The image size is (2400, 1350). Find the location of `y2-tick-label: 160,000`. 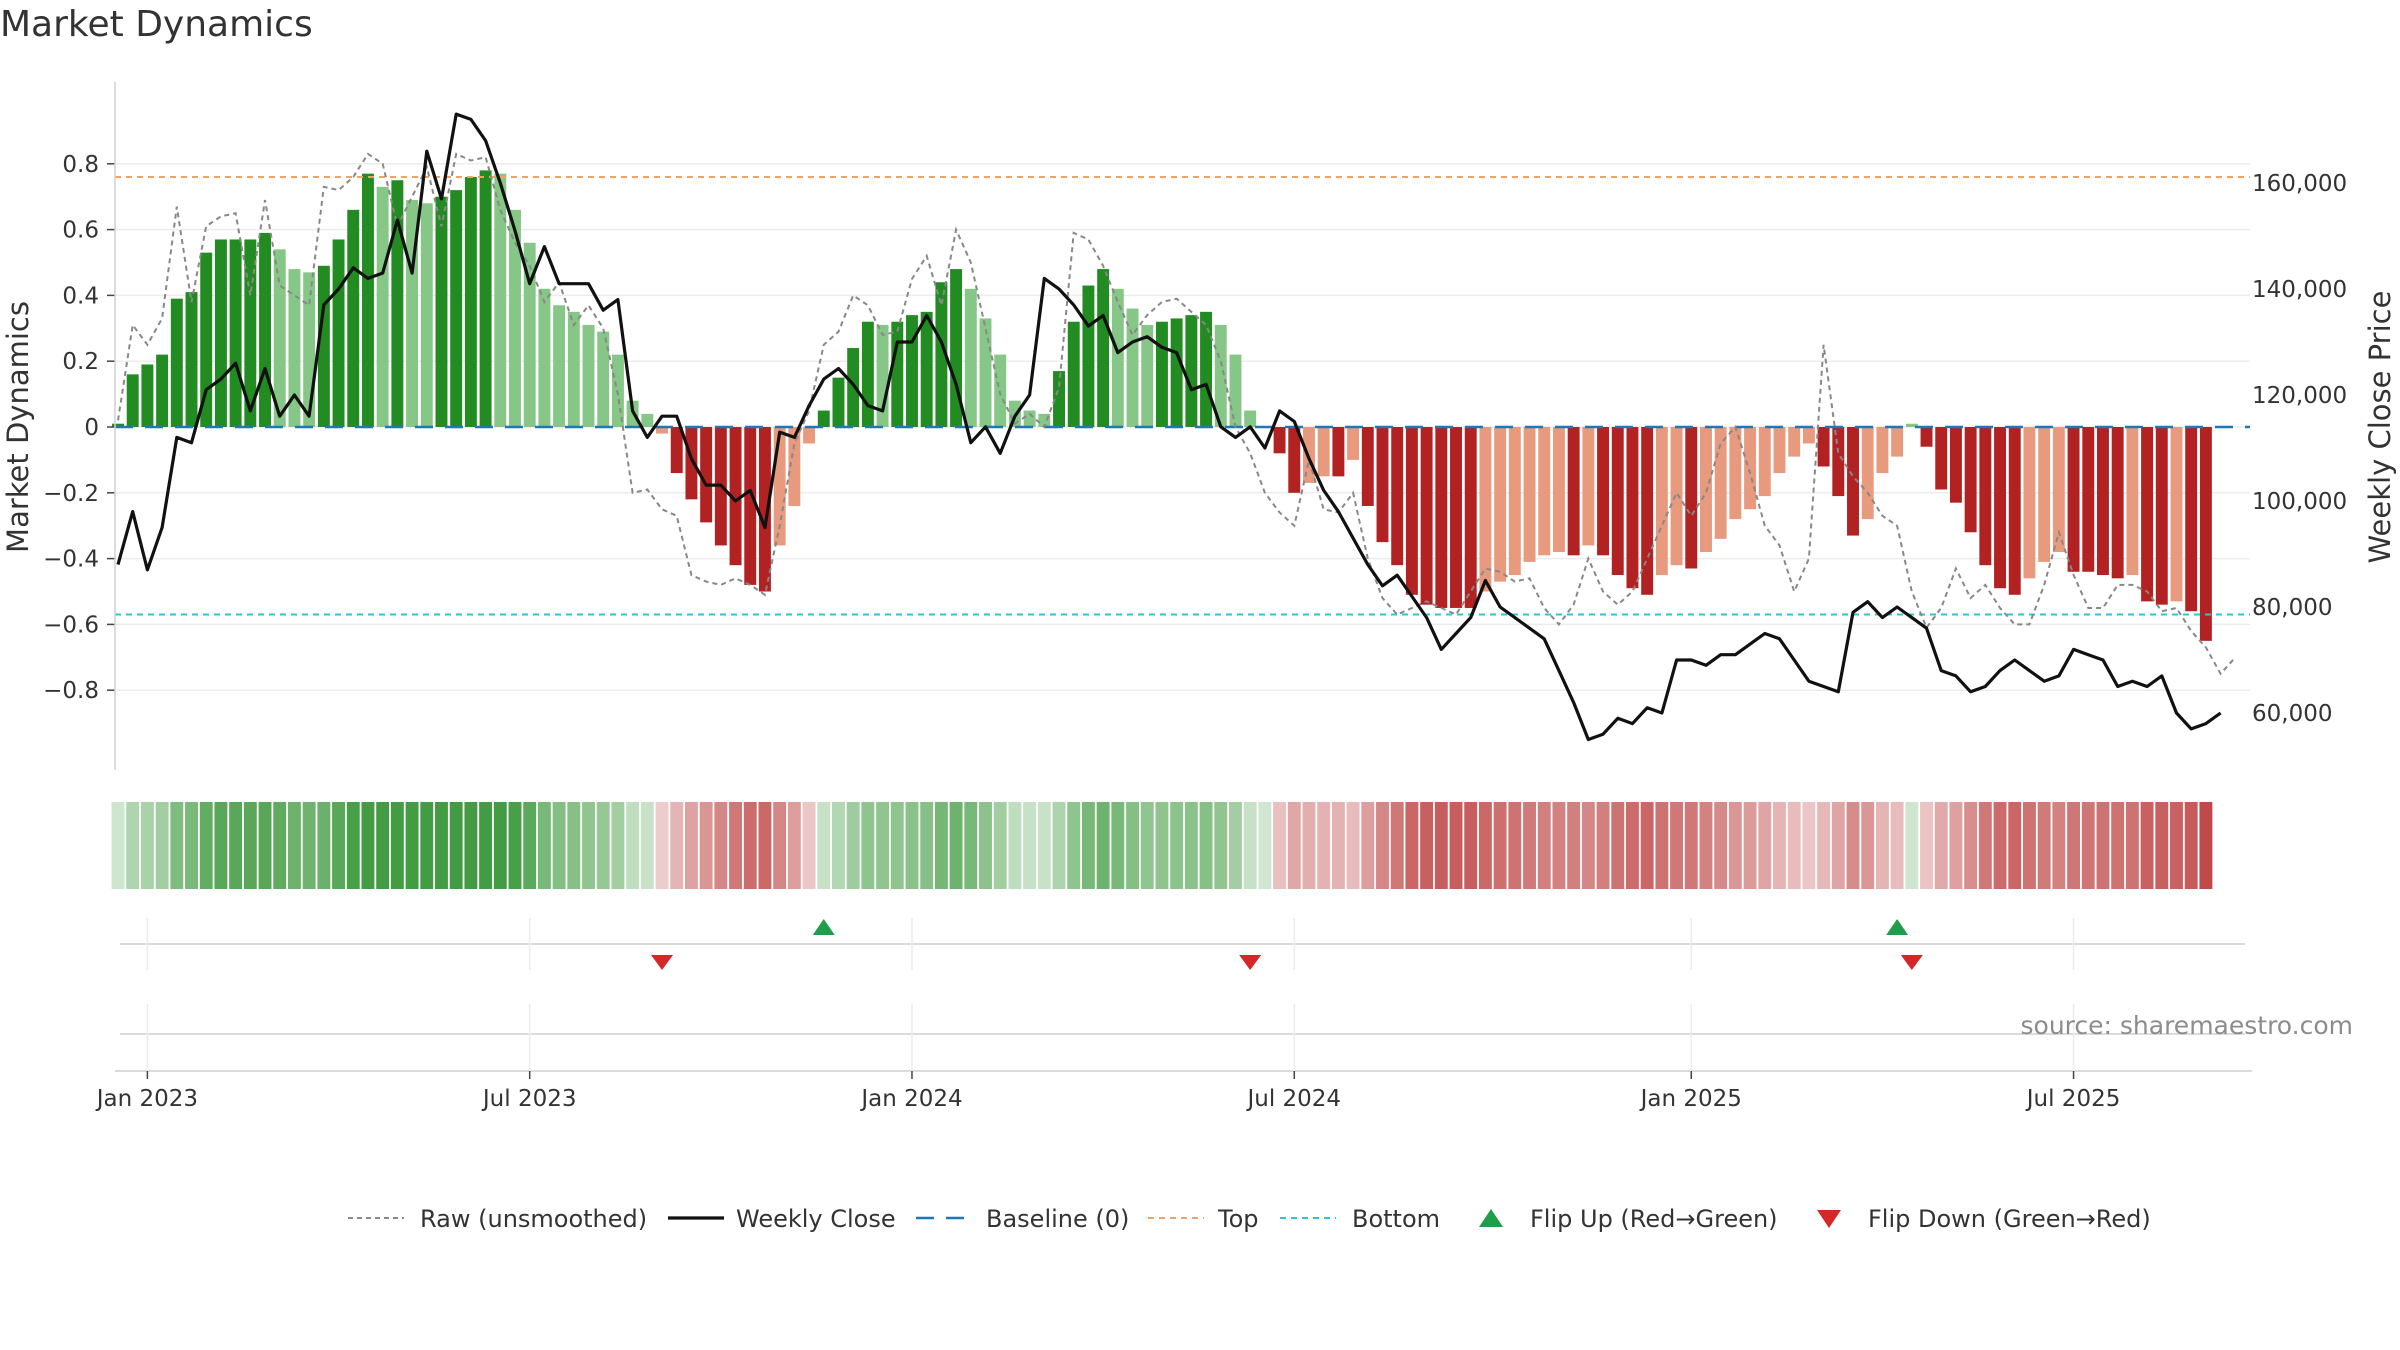

y2-tick-label: 160,000 is located at coordinates (2299, 184).